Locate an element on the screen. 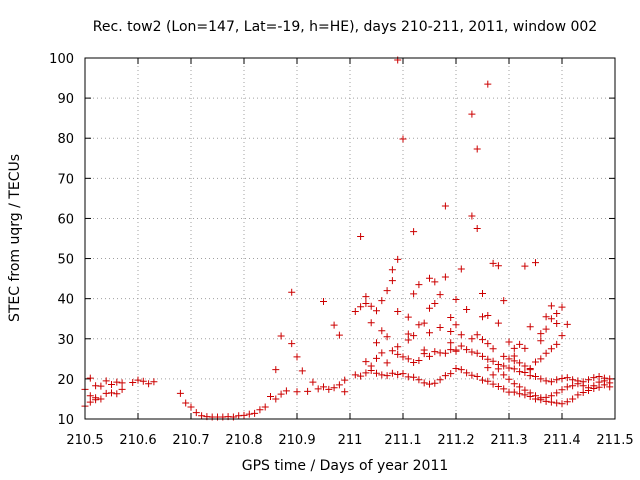 The height and width of the screenshot is (480, 640). y-tick-label: 10 is located at coordinates (65, 420).